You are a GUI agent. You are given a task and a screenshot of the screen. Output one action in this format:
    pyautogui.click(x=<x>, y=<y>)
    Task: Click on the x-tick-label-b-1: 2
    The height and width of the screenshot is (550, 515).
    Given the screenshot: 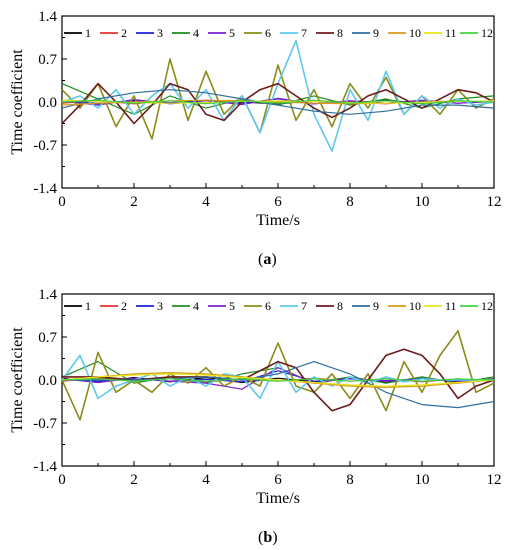 What is the action you would take?
    pyautogui.click(x=134, y=480)
    